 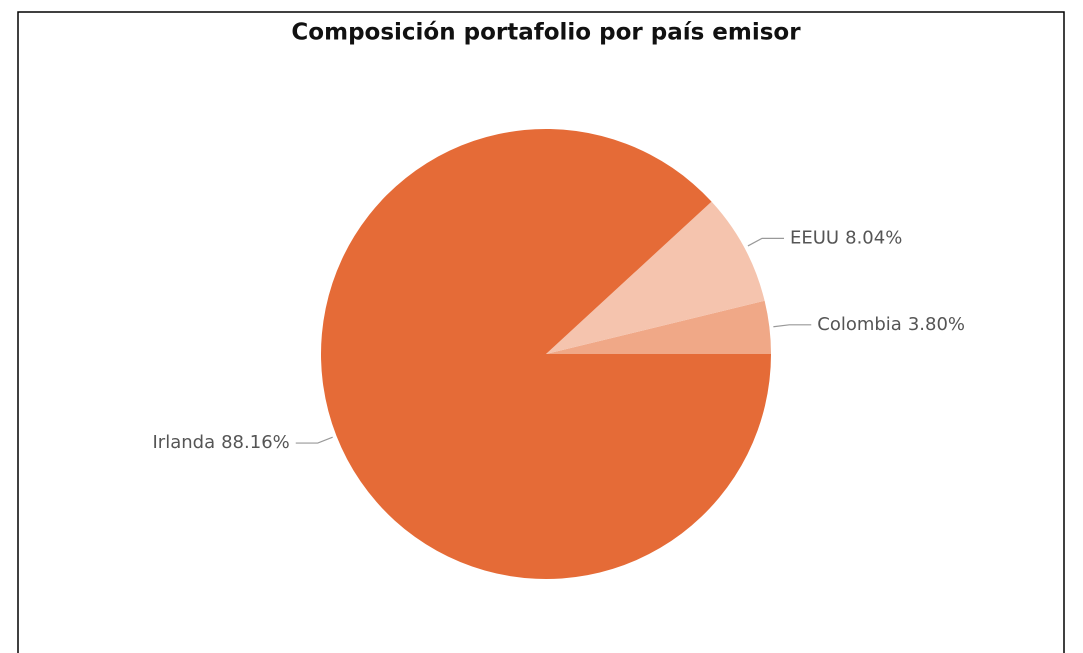 I want to click on data-label: Irlanda 88.16%, so click(x=221, y=442).